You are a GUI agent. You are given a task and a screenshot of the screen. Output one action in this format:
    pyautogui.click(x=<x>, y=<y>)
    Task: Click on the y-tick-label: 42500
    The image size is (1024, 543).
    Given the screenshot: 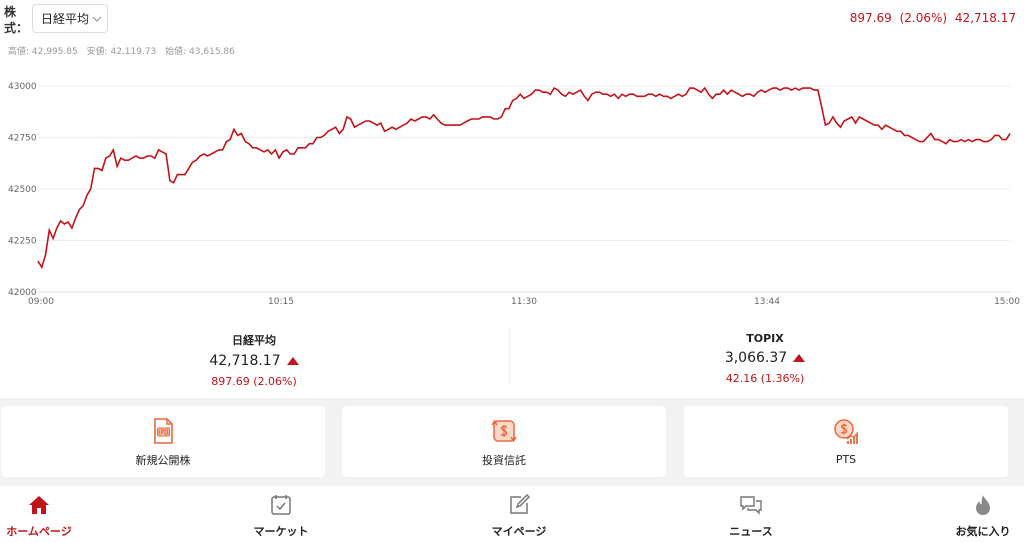 What is the action you would take?
    pyautogui.click(x=22, y=190)
    